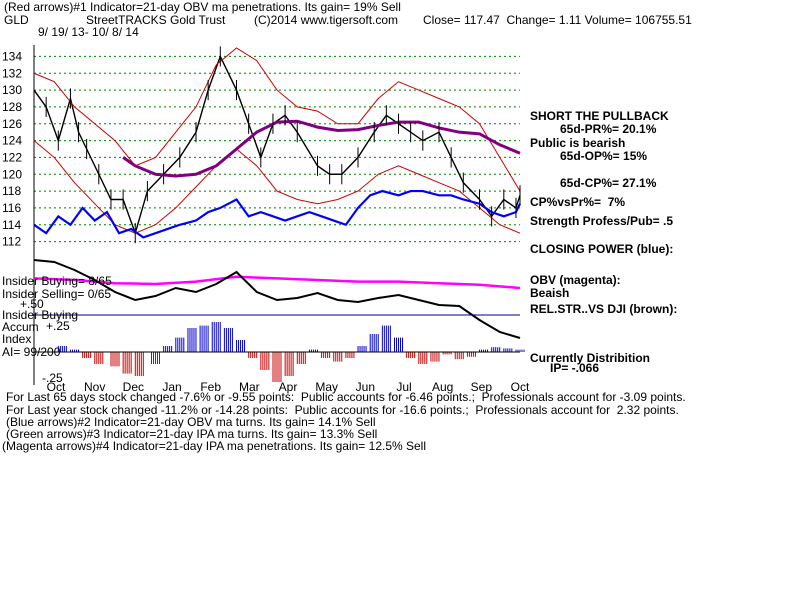 This screenshot has height=600, width=800. What do you see at coordinates (88, 32) in the screenshot?
I see `date-range: 9/ 19/ 13- 10/ 8/ 14` at bounding box center [88, 32].